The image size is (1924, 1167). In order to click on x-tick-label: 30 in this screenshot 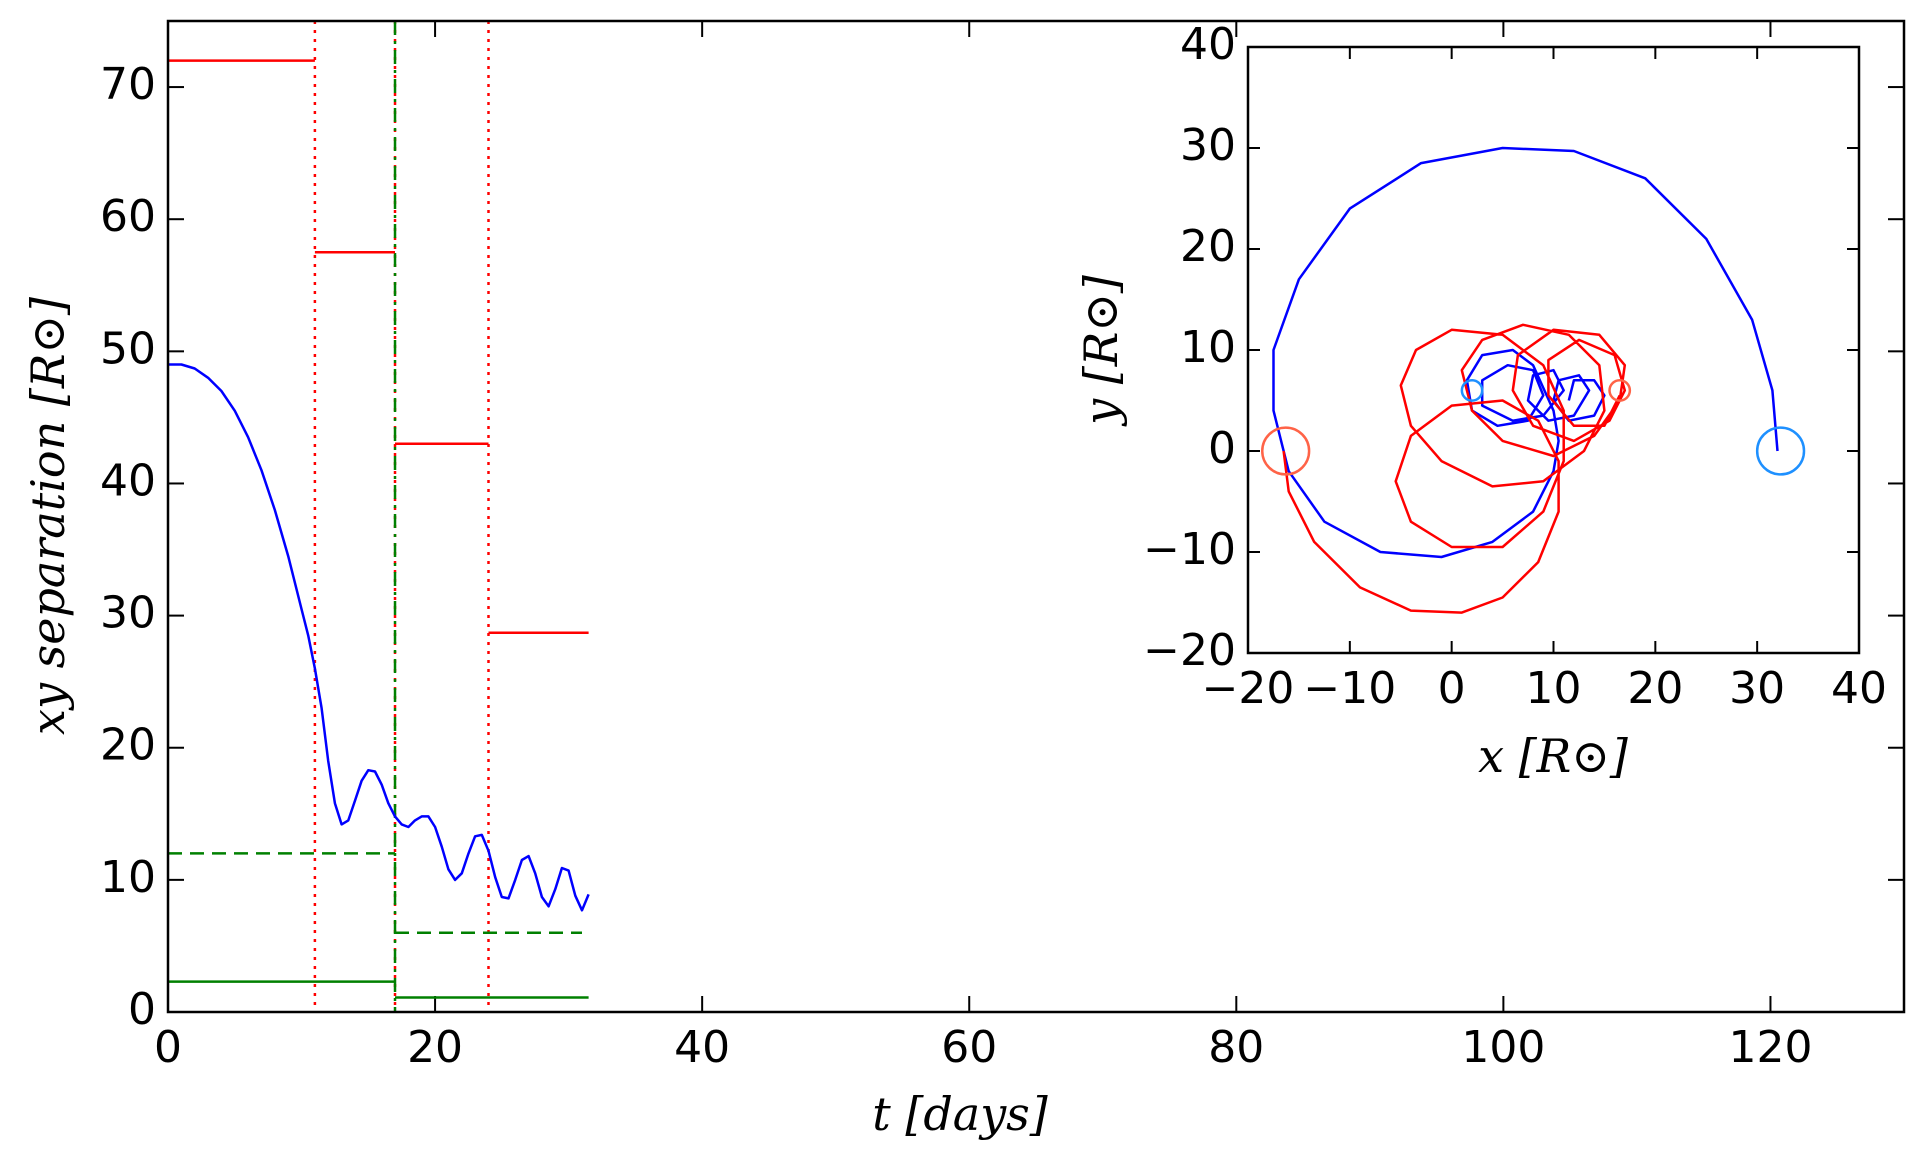, I will do `click(1757, 688)`.